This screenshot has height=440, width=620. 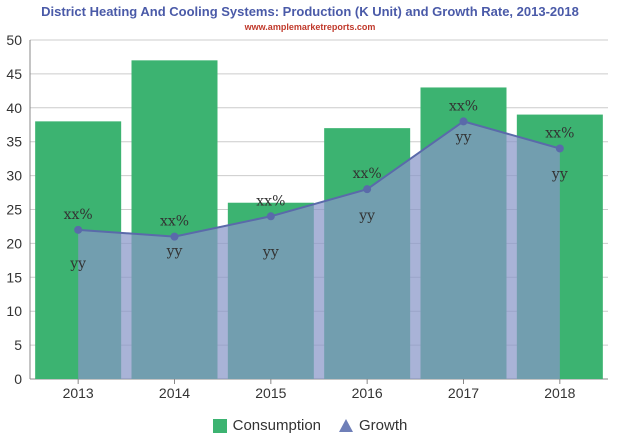 I want to click on y-tick-label: 5, so click(x=18, y=345).